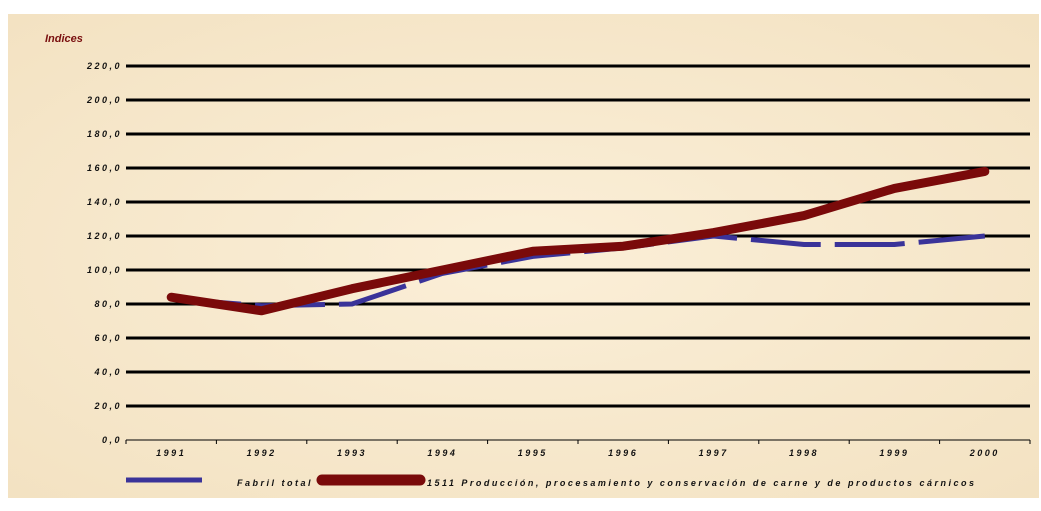 The width and height of the screenshot is (1041, 511). Describe the element at coordinates (104, 168) in the screenshot. I see `y-tick-label: 160,0` at that location.